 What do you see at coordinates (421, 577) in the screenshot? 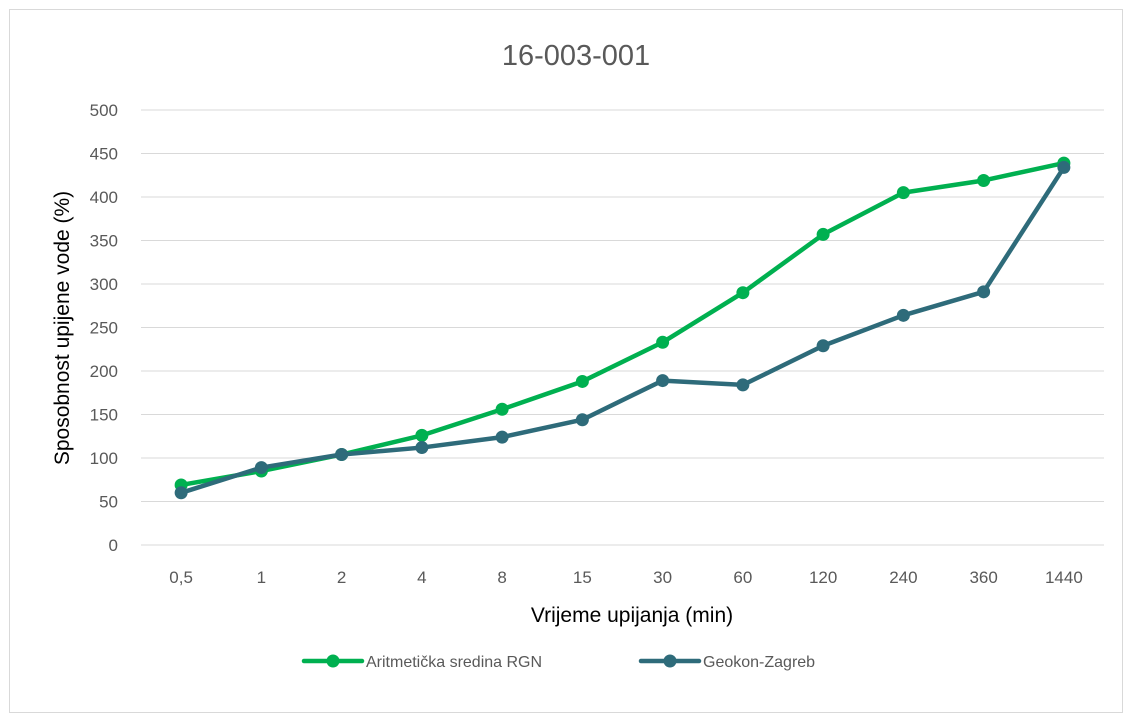
I see `x-tick-label: 4` at bounding box center [421, 577].